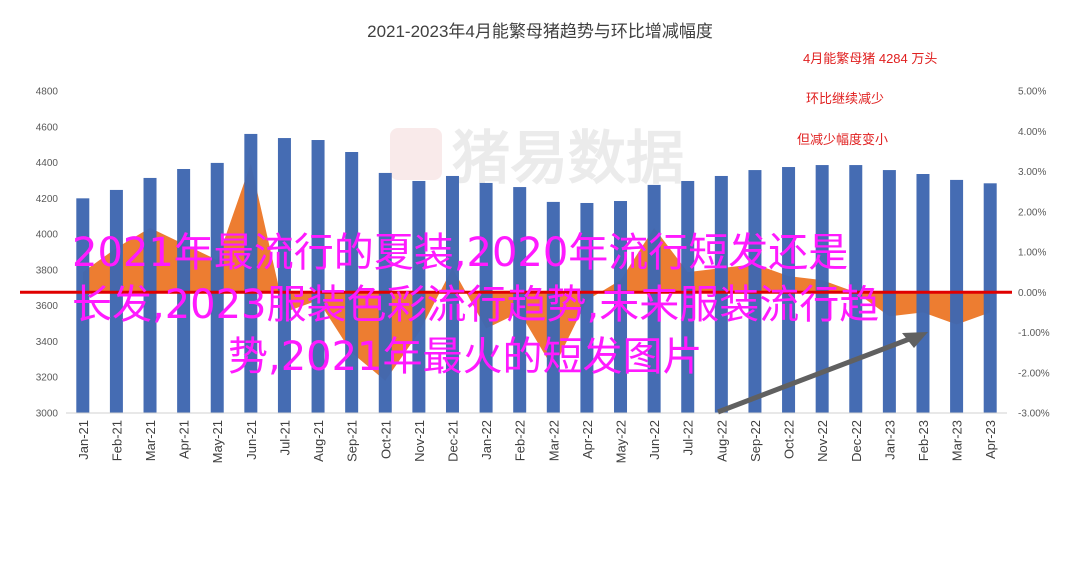 Image resolution: width=1080 pixels, height=586 pixels. What do you see at coordinates (1034, 414) in the screenshot?
I see `y2-tick-label: -3.00%` at bounding box center [1034, 414].